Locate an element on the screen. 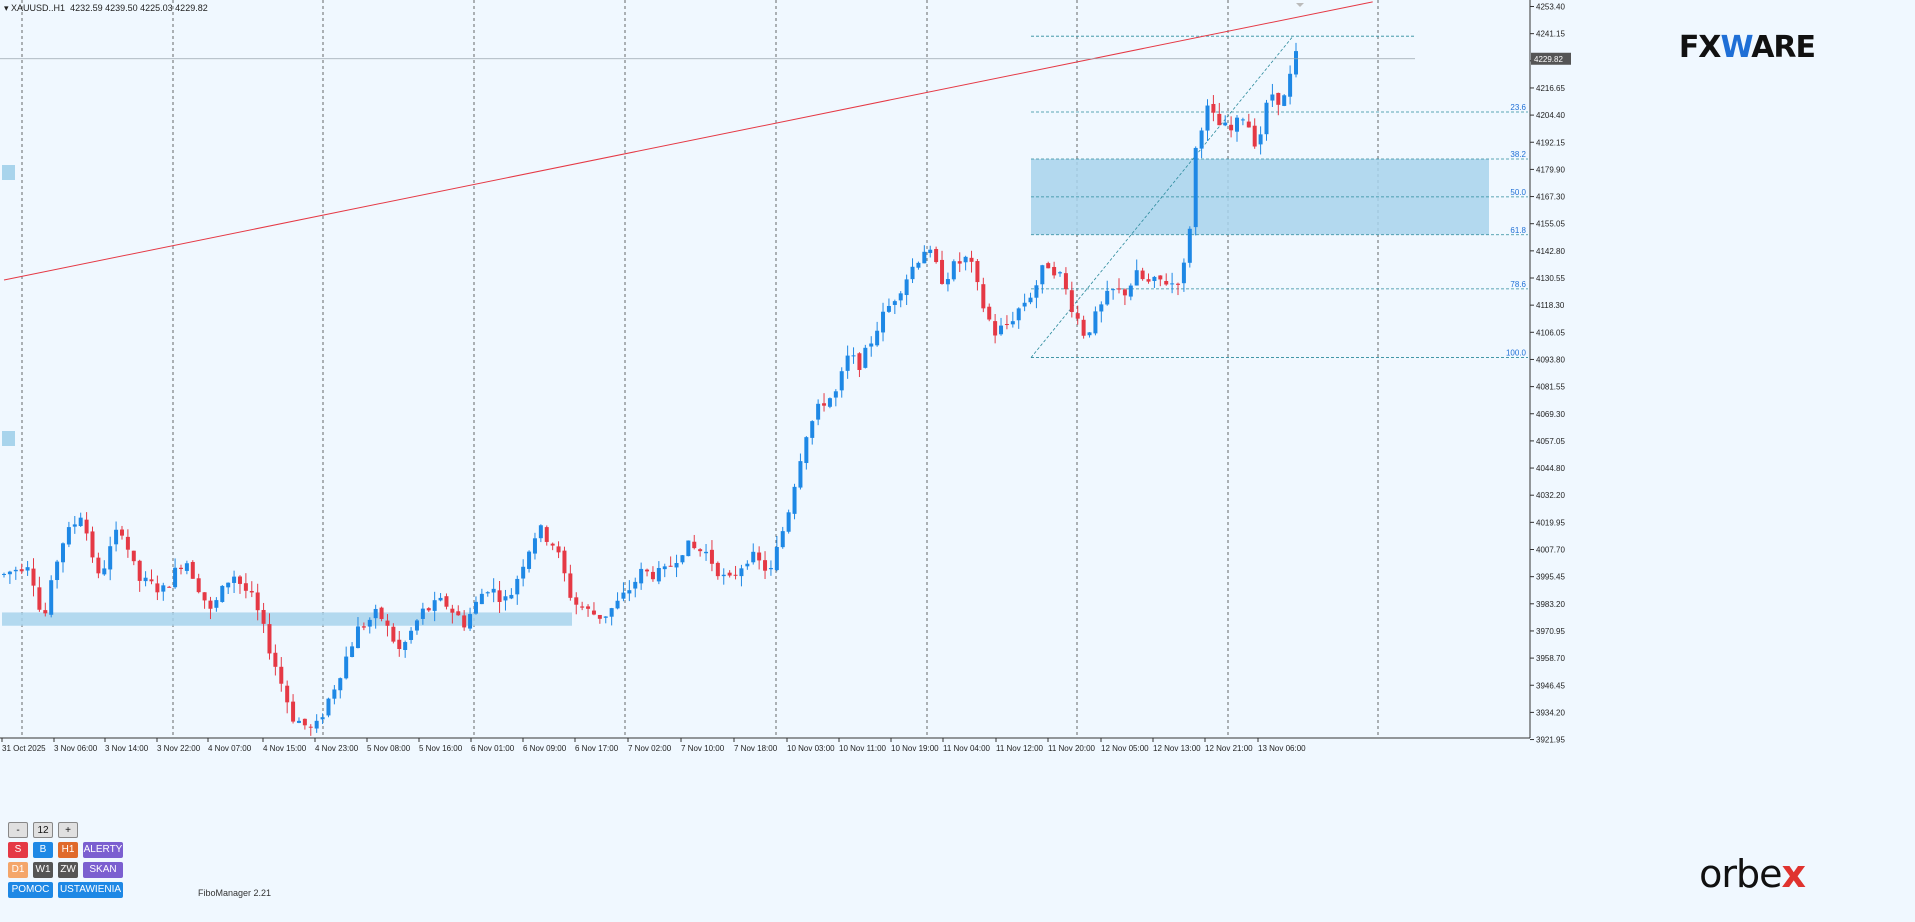 The width and height of the screenshot is (1915, 922). y-tick-label: 4044.80 is located at coordinates (1550, 468).